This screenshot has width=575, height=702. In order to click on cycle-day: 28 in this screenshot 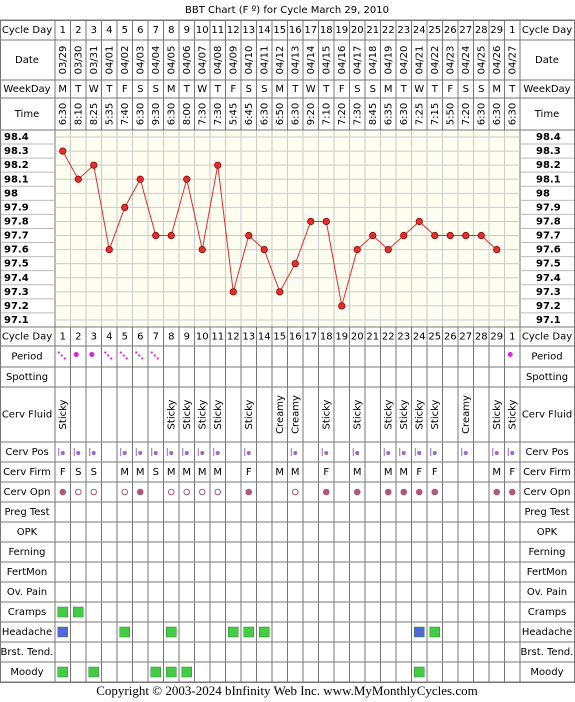, I will do `click(481, 30)`.